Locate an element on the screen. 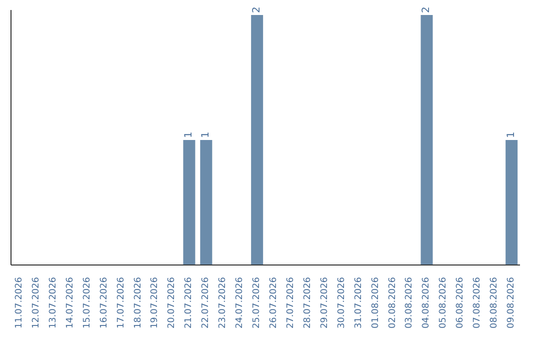 The height and width of the screenshot is (340, 540). x-tick-label: 05.08.2026 is located at coordinates (443, 302).